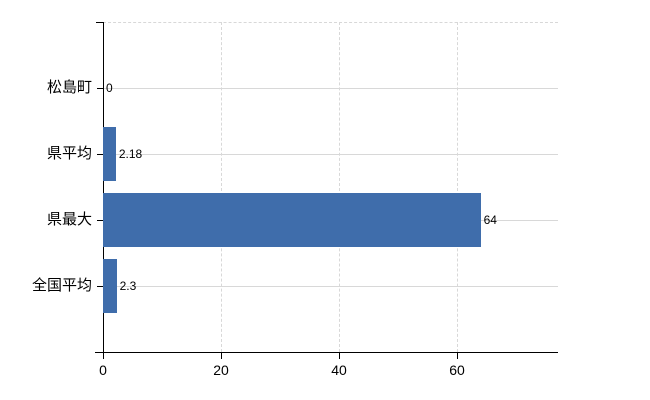  What do you see at coordinates (109, 88) in the screenshot?
I see `value-label: 0` at bounding box center [109, 88].